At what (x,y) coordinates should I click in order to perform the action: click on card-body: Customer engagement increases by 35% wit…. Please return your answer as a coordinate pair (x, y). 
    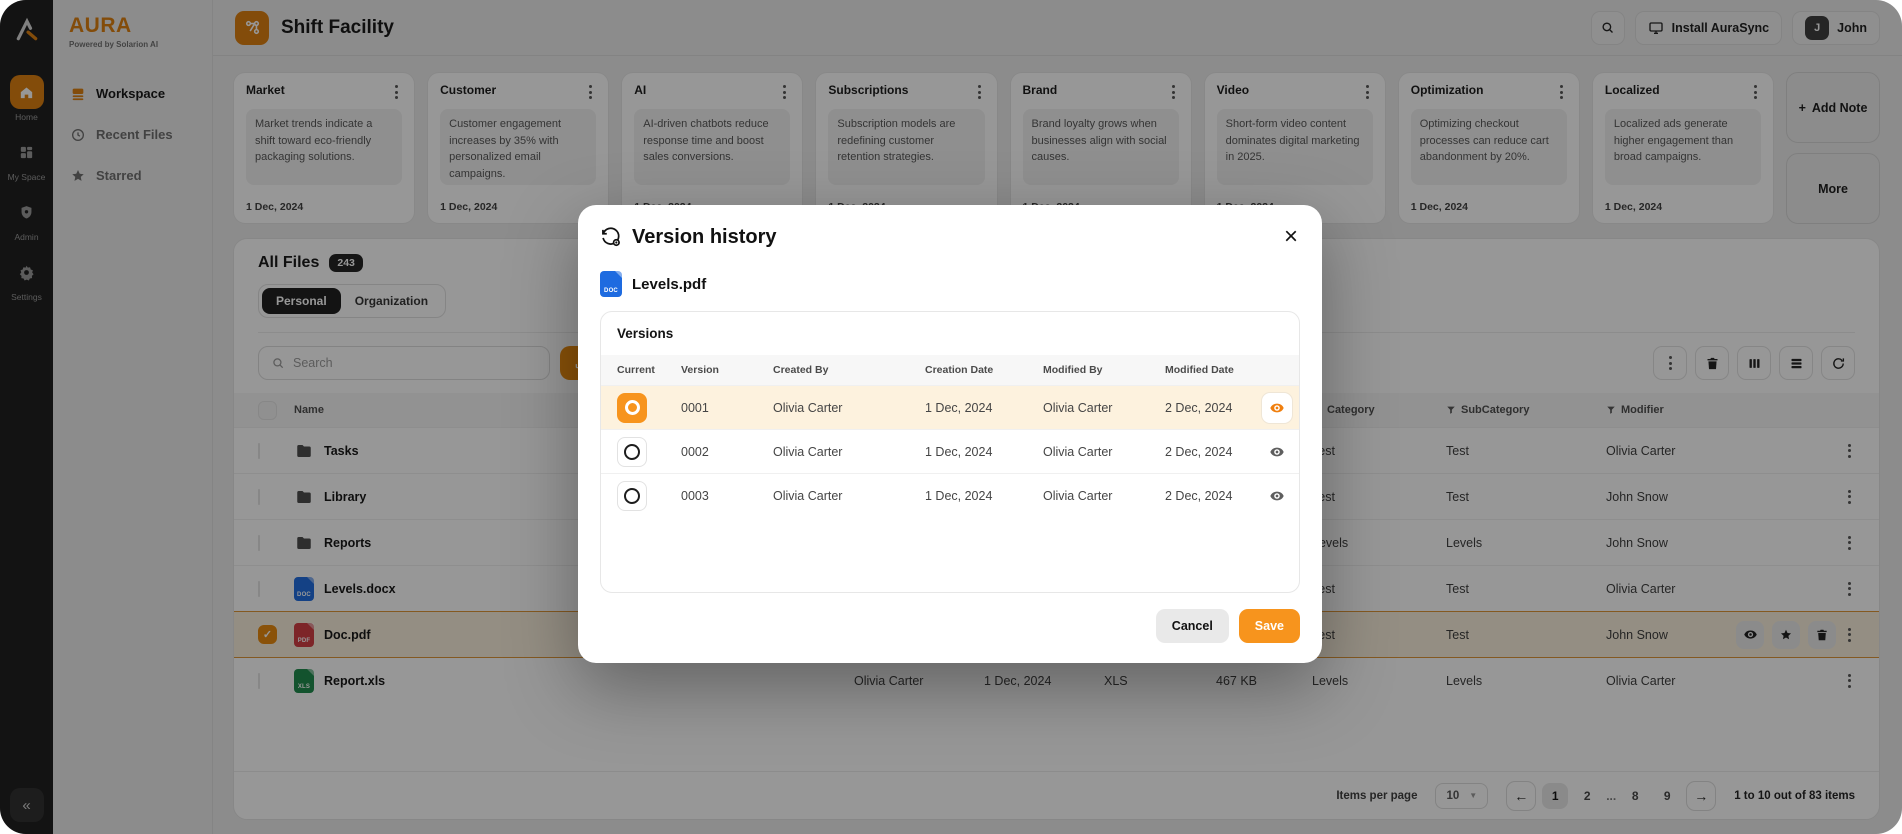
    Looking at the image, I should click on (518, 147).